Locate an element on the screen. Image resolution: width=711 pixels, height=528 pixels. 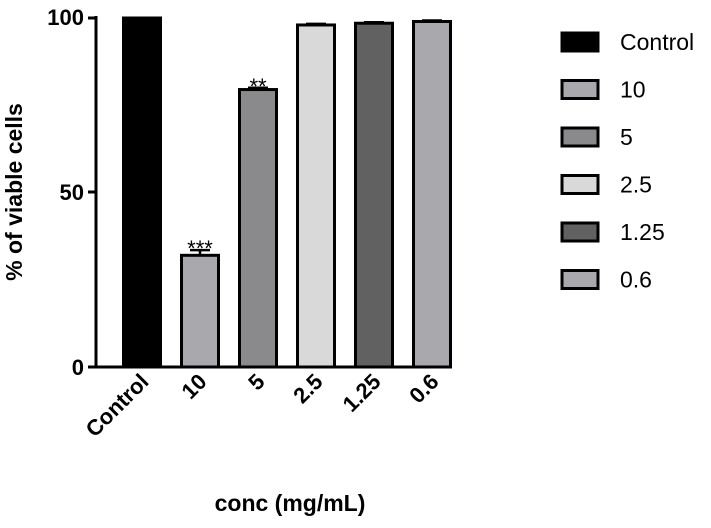
x-tick-label-2-5: 2.5 is located at coordinates (307, 388).